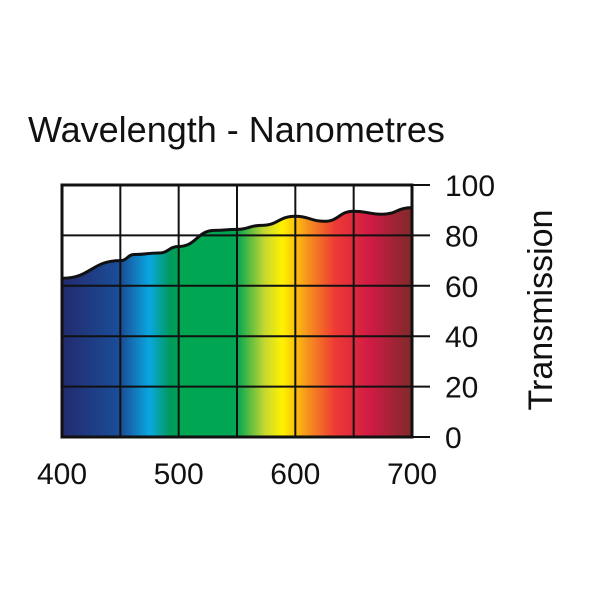  I want to click on x-tick-label: 600, so click(295, 474).